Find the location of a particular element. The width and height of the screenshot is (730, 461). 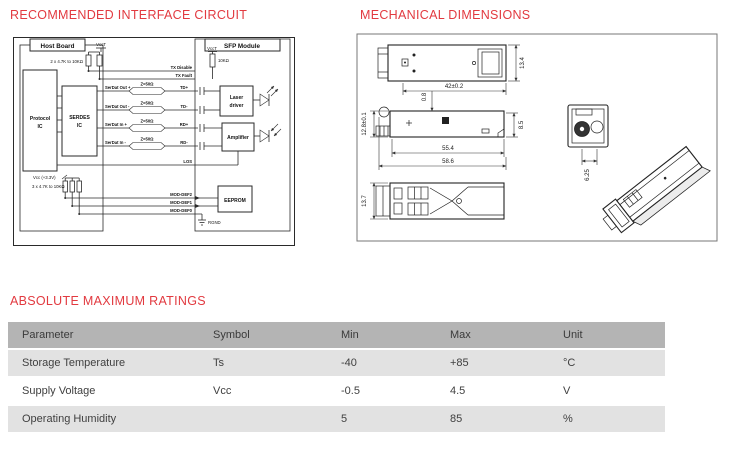

table-row: Supply Voltage Vcc -0.5 4.5 V is located at coordinates (336, 391).